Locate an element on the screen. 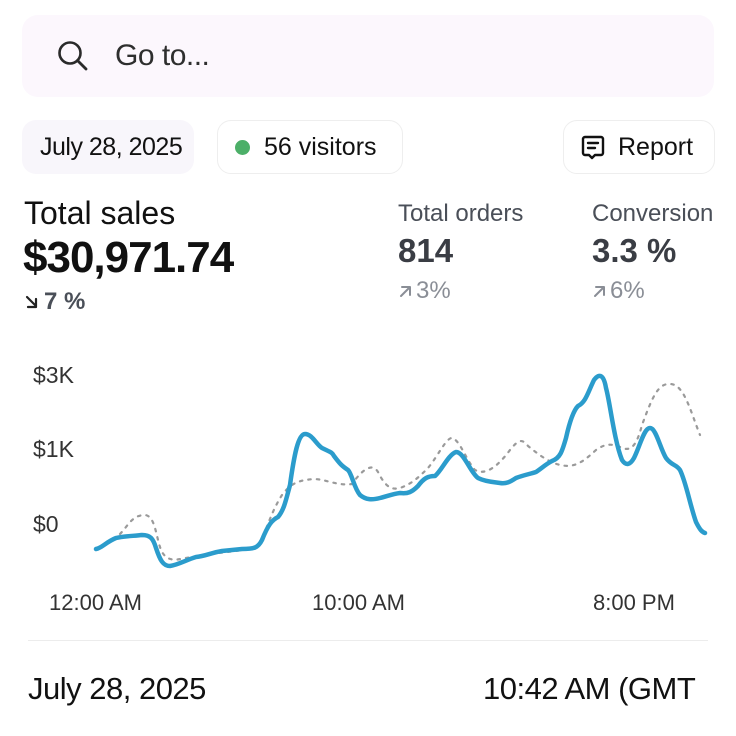 Image resolution: width=736 pixels, height=736 pixels. footer-time: 10:42 AM (GMT is located at coordinates (589, 688).